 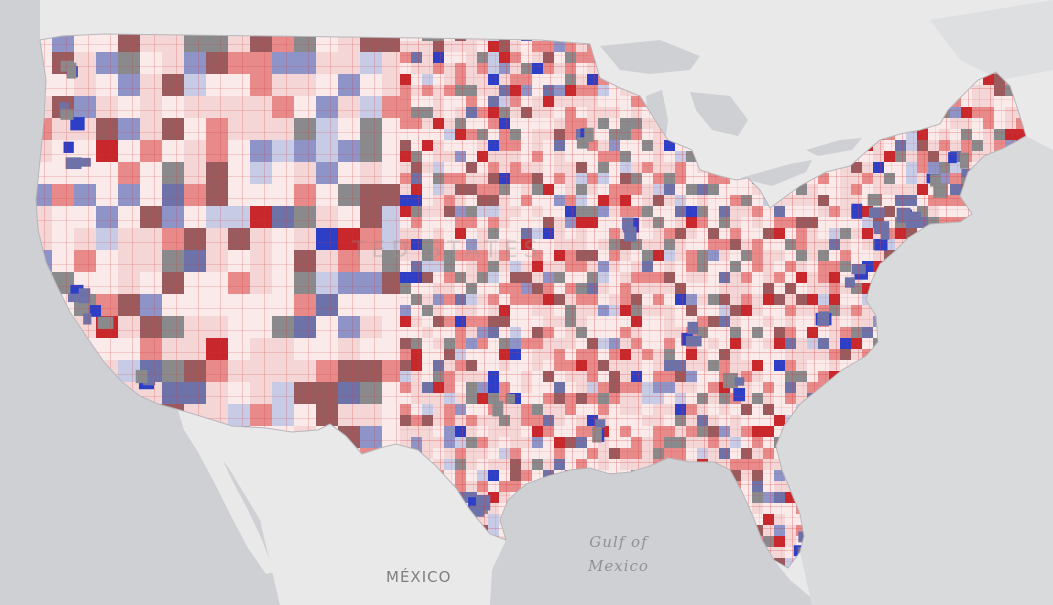 I want to click on baja-california-land, so click(x=226, y=492).